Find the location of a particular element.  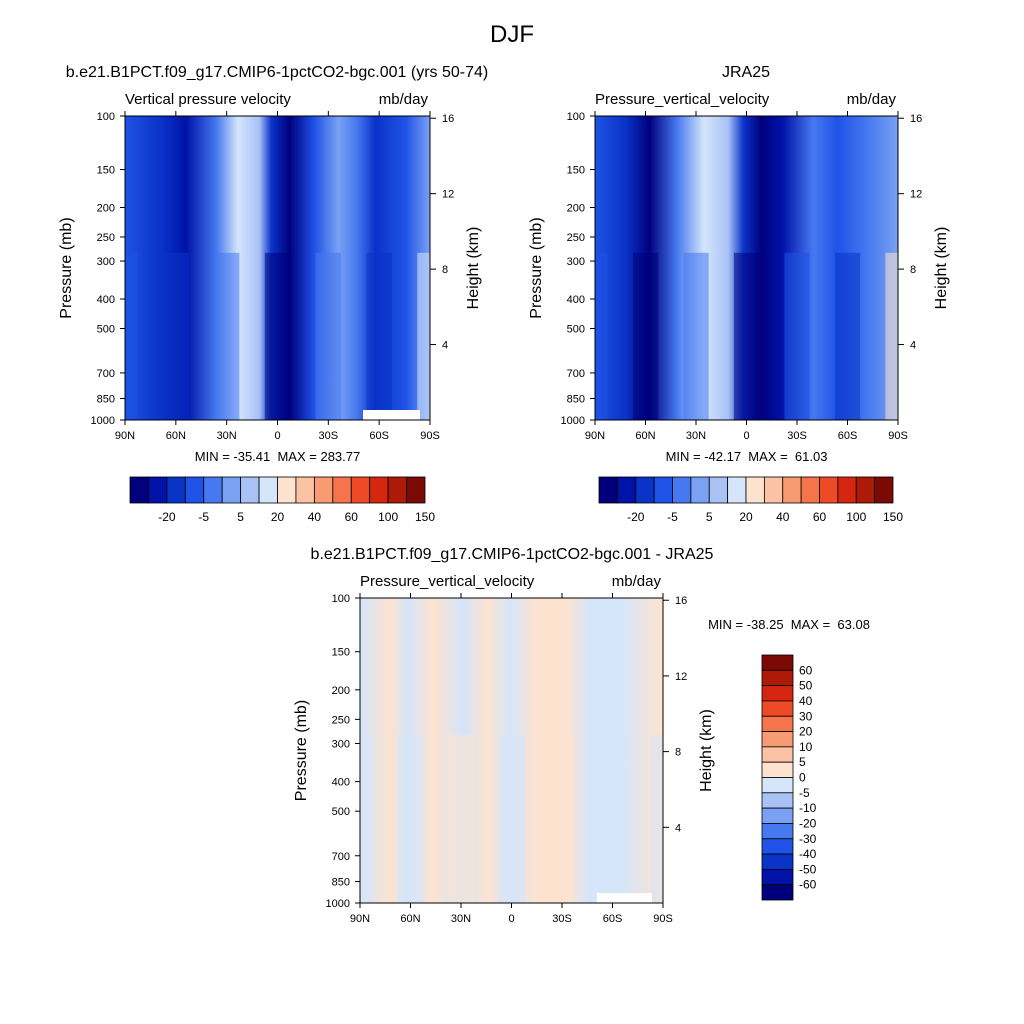

colorbar-label: 10 is located at coordinates (806, 747).